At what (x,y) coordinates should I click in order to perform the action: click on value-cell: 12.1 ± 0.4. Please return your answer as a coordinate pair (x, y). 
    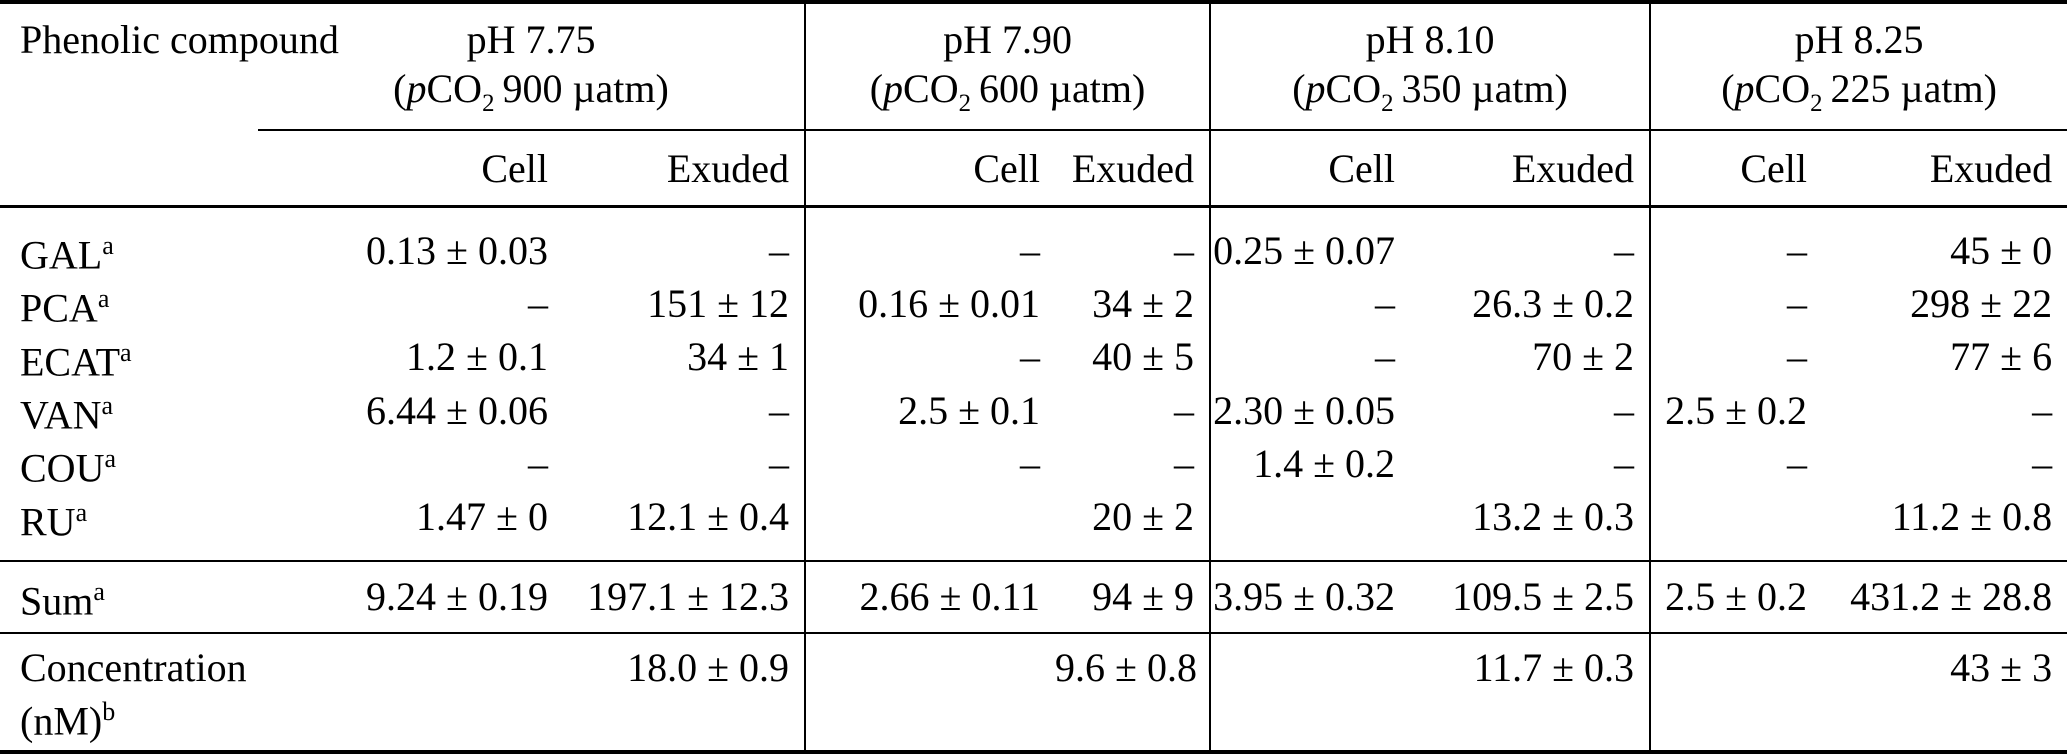
    Looking at the image, I should click on (685, 526).